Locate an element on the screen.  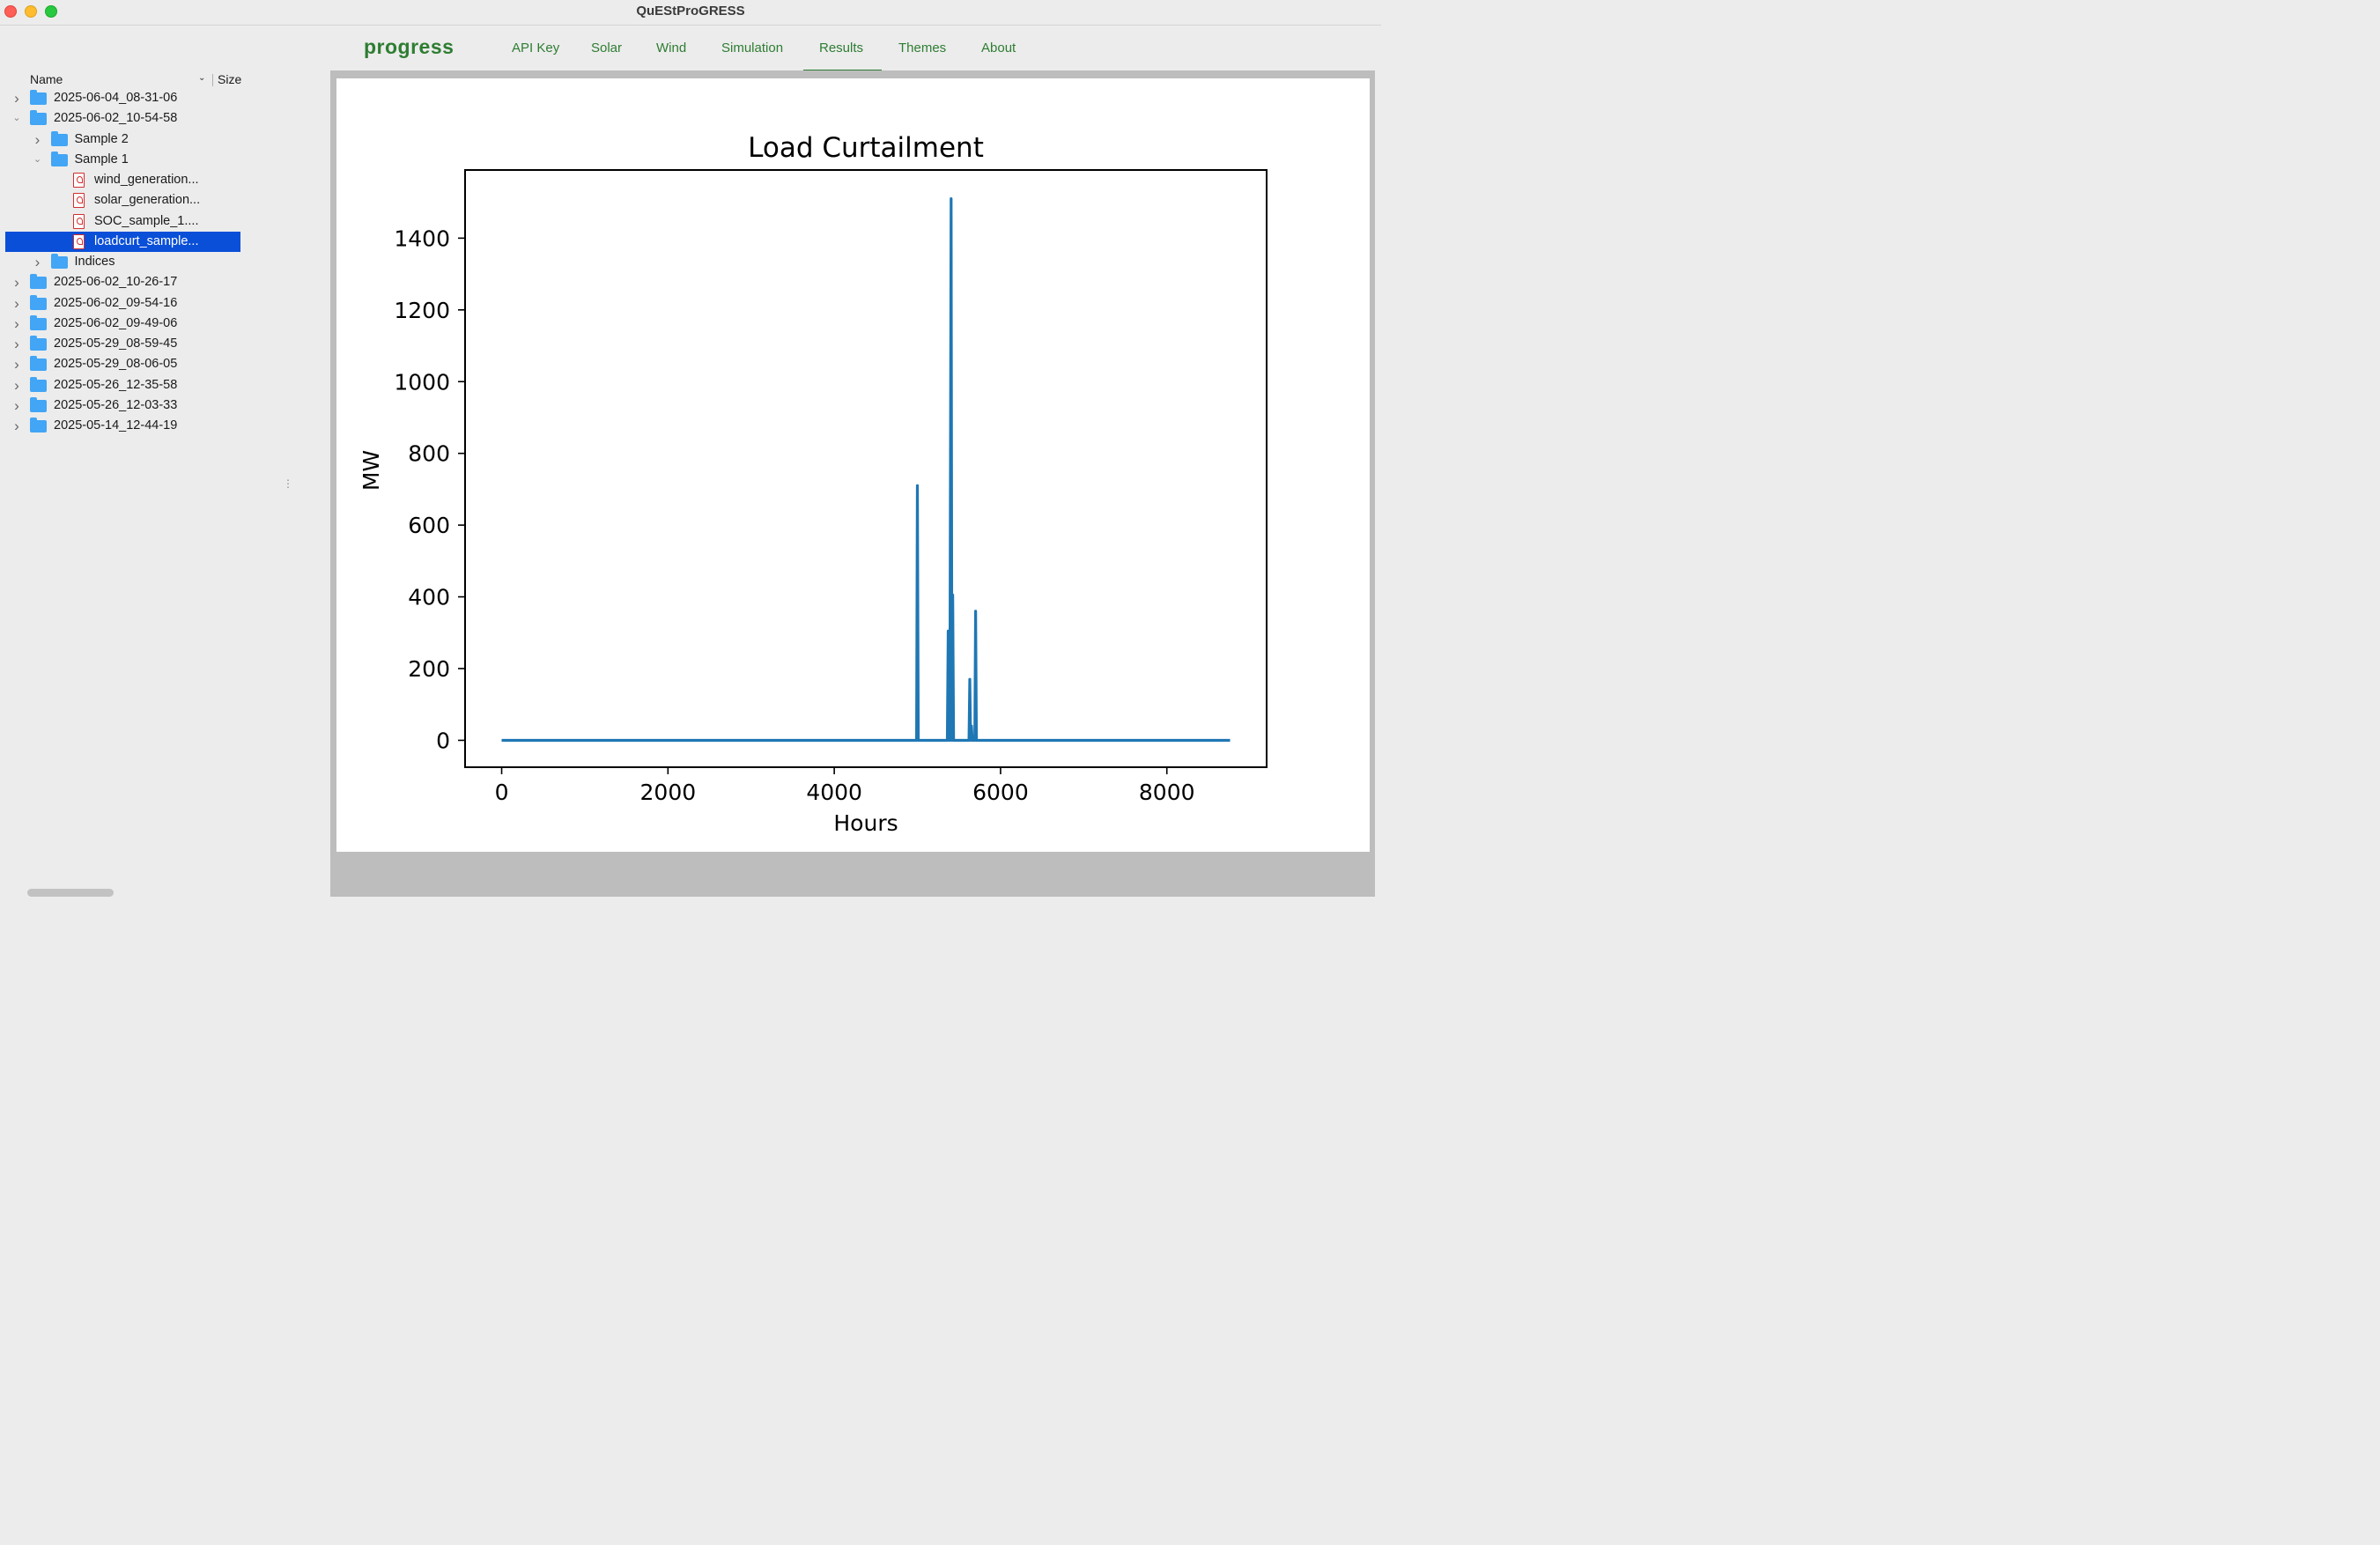
tree-folder-row: › 2025-05-29_08-59-45 is located at coordinates (122, 344).